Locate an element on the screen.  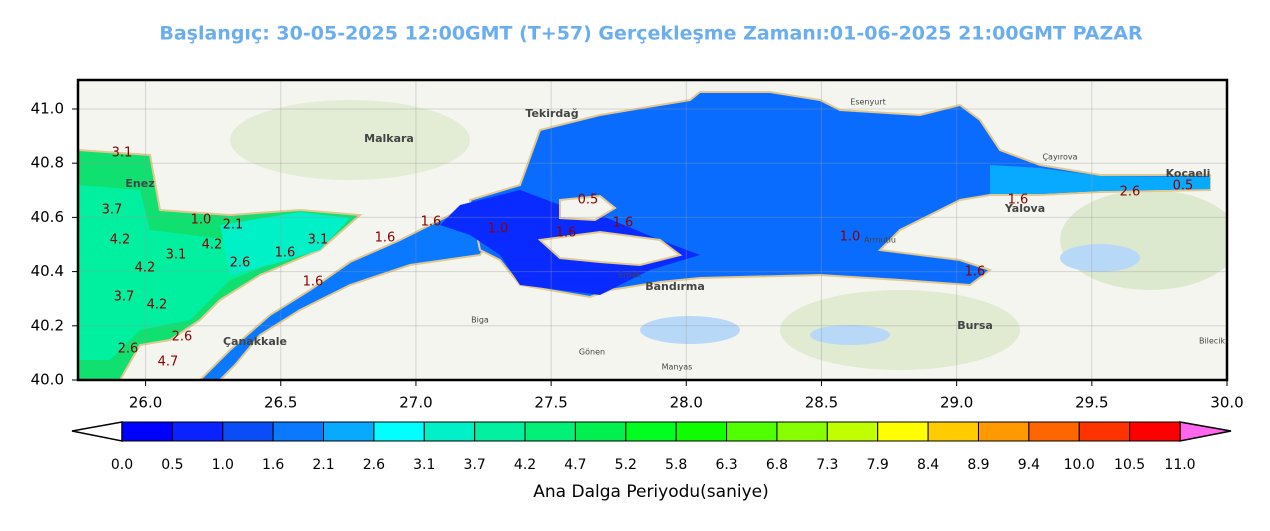
y-tick-label: 41.0 is located at coordinates (47, 108).